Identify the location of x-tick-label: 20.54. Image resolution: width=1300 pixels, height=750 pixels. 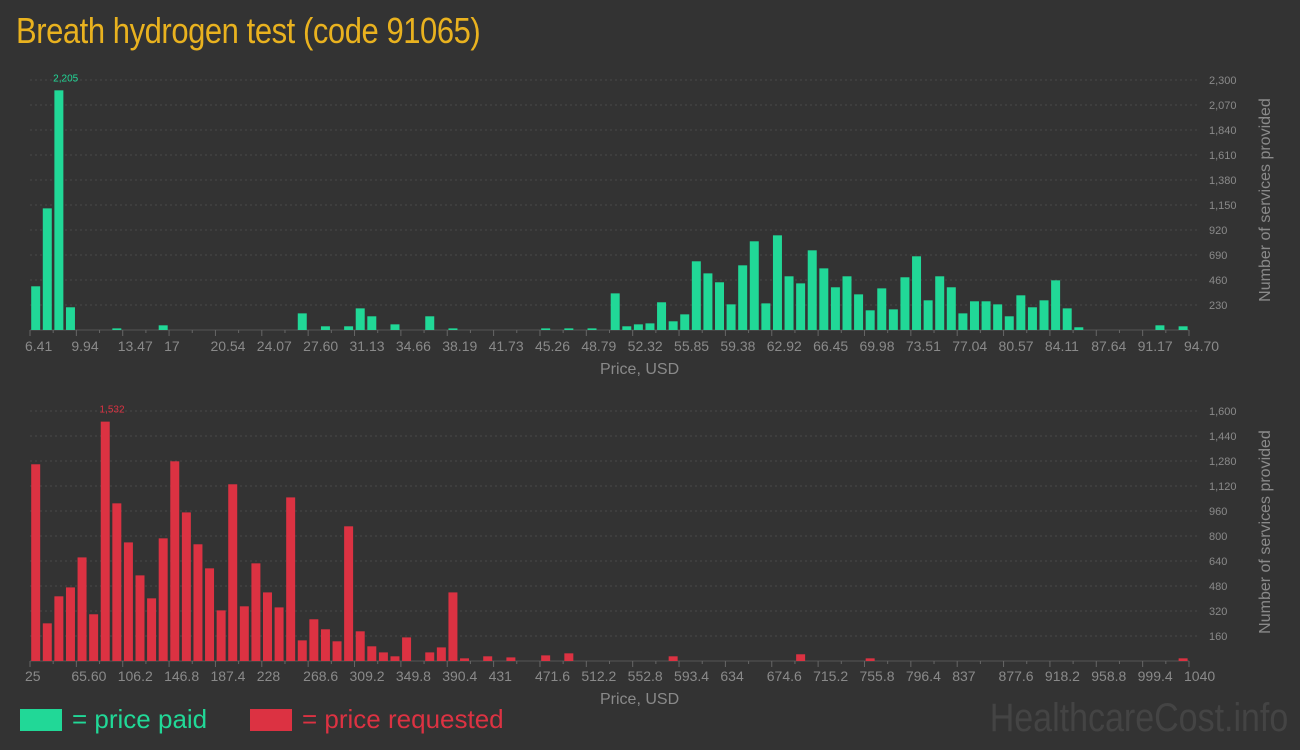
(227, 346).